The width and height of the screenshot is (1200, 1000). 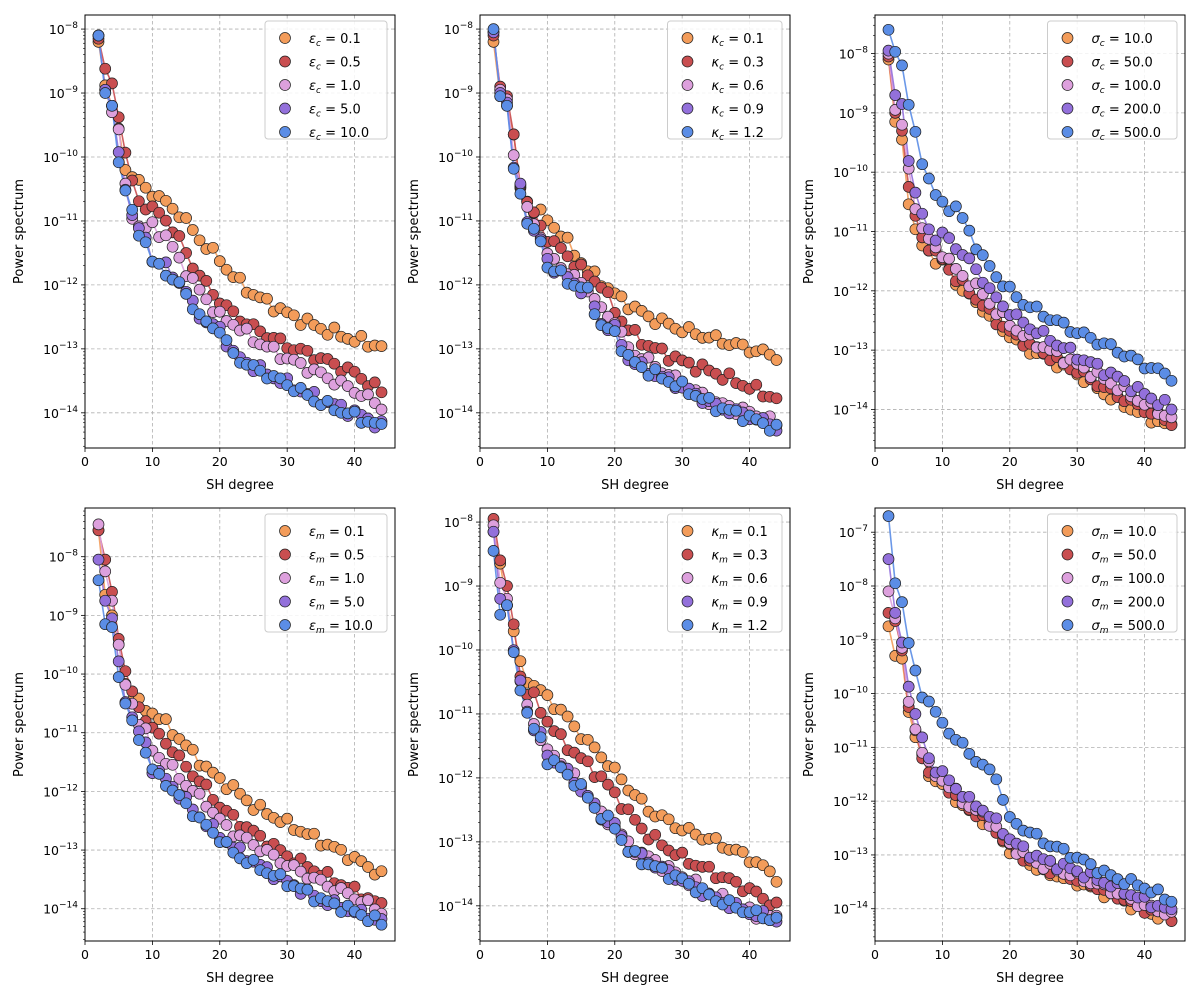 What do you see at coordinates (335, 87) in the screenshot?
I see `legend-label: εc = 1.0` at bounding box center [335, 87].